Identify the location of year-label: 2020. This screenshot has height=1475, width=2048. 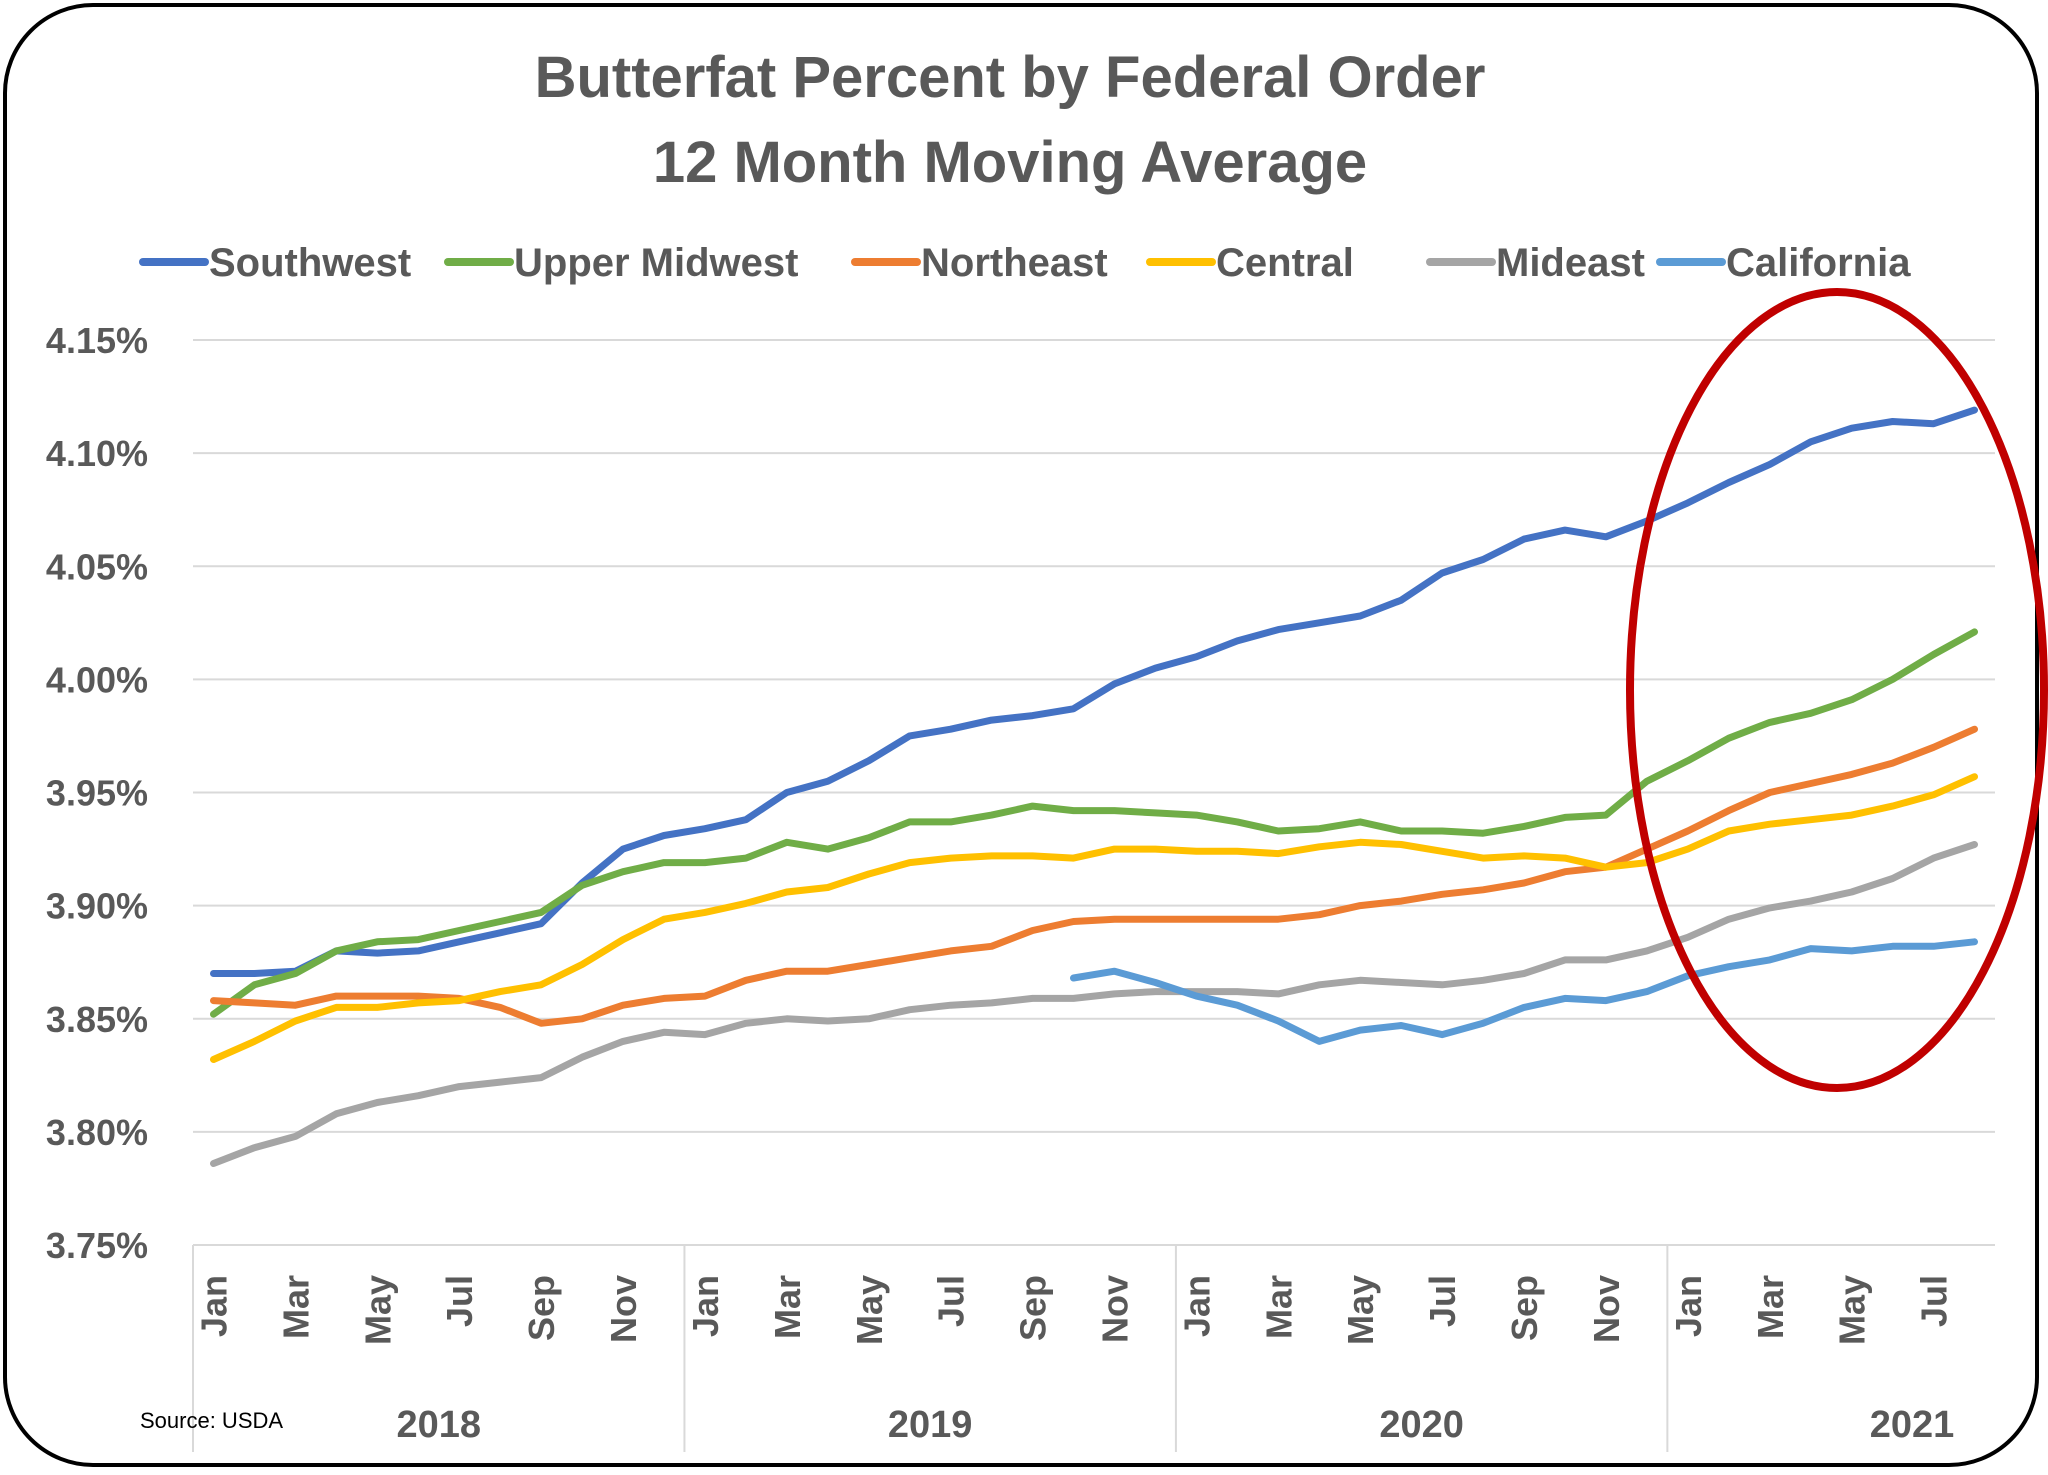
(1421, 1425).